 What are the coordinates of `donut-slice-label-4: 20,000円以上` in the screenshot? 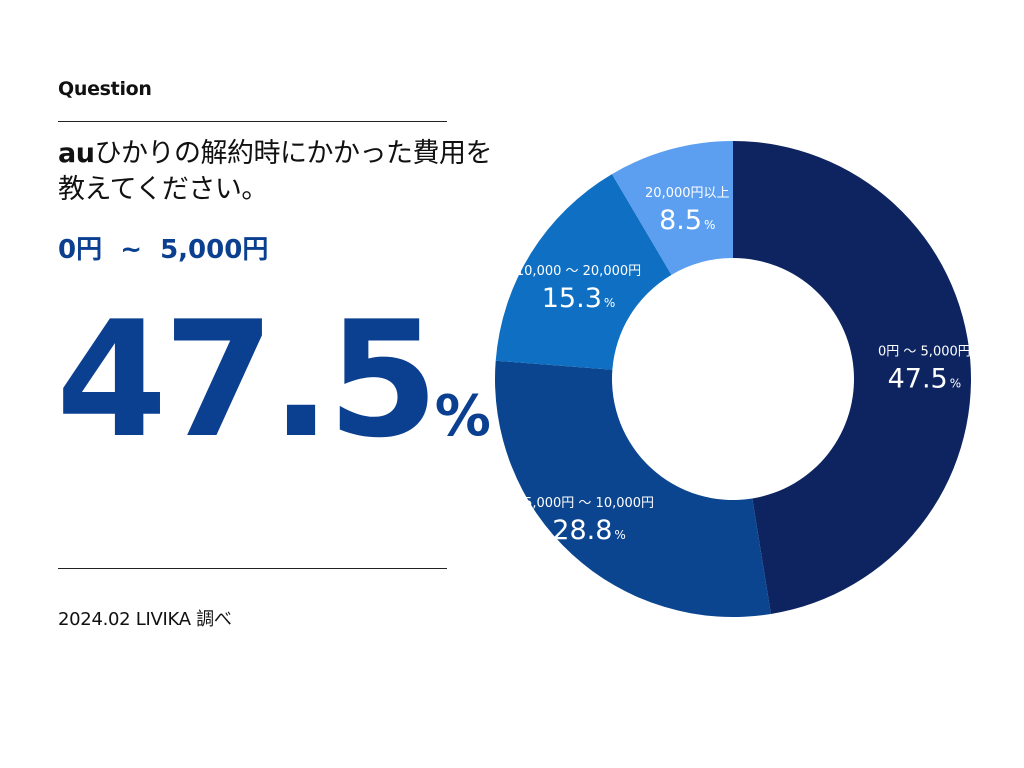 It's located at (687, 193).